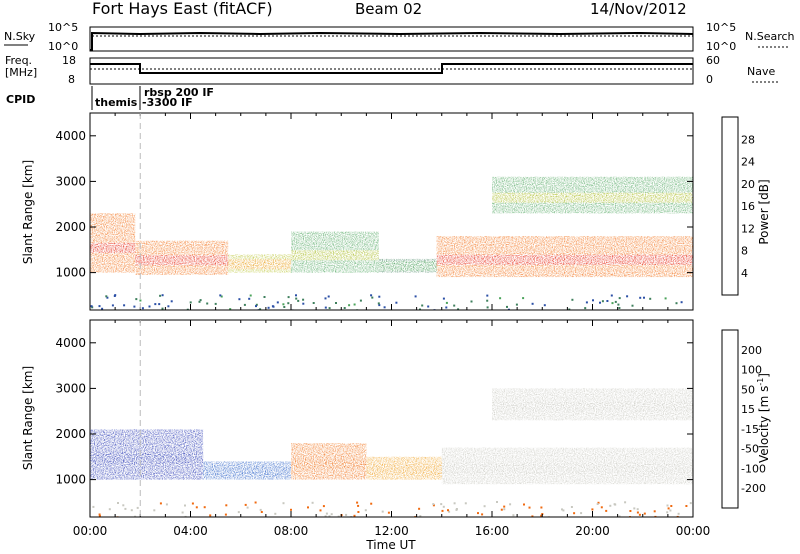 This screenshot has width=800, height=554. Describe the element at coordinates (70, 136) in the screenshot. I see `y-tick-label: 4000` at that location.